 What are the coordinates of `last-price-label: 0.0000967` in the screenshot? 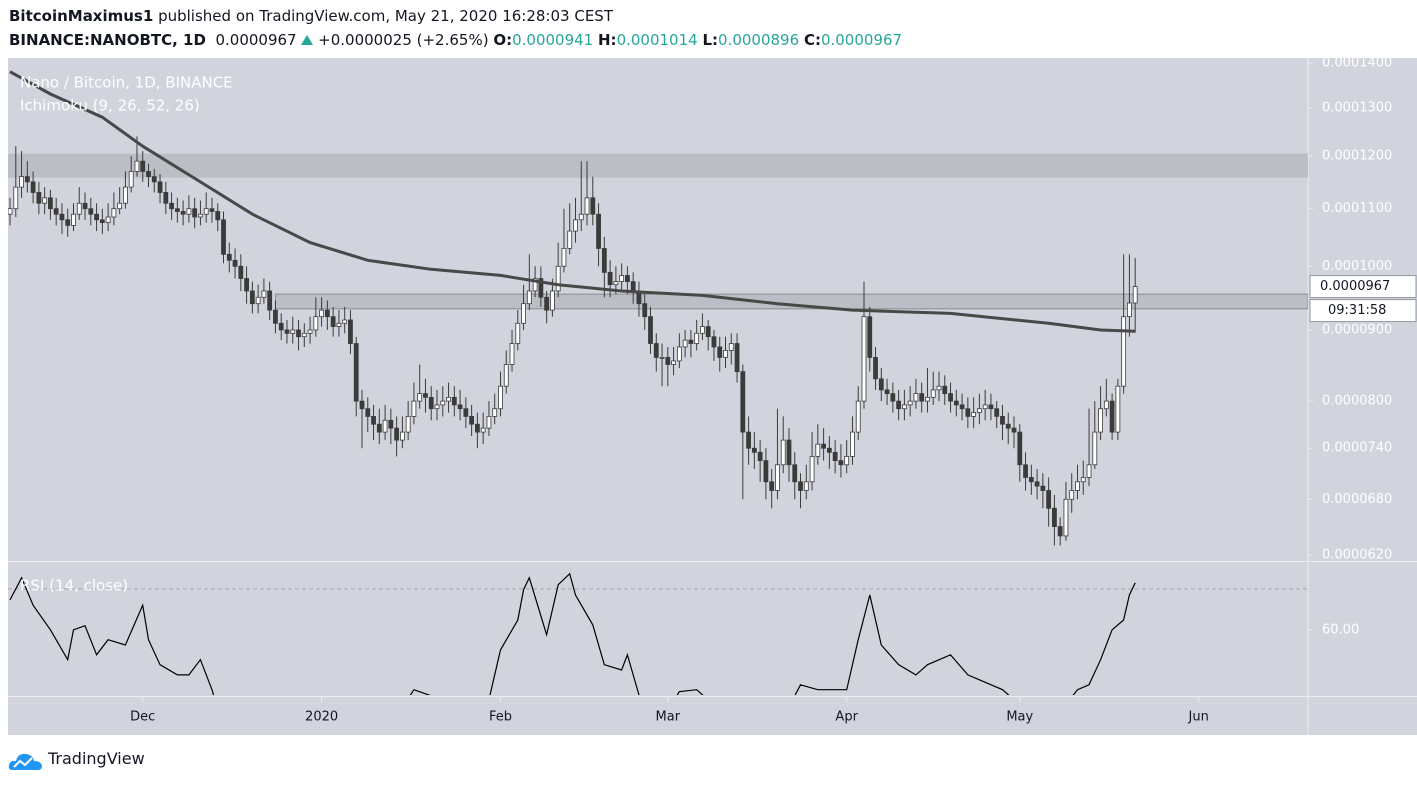 It's located at (1355, 286).